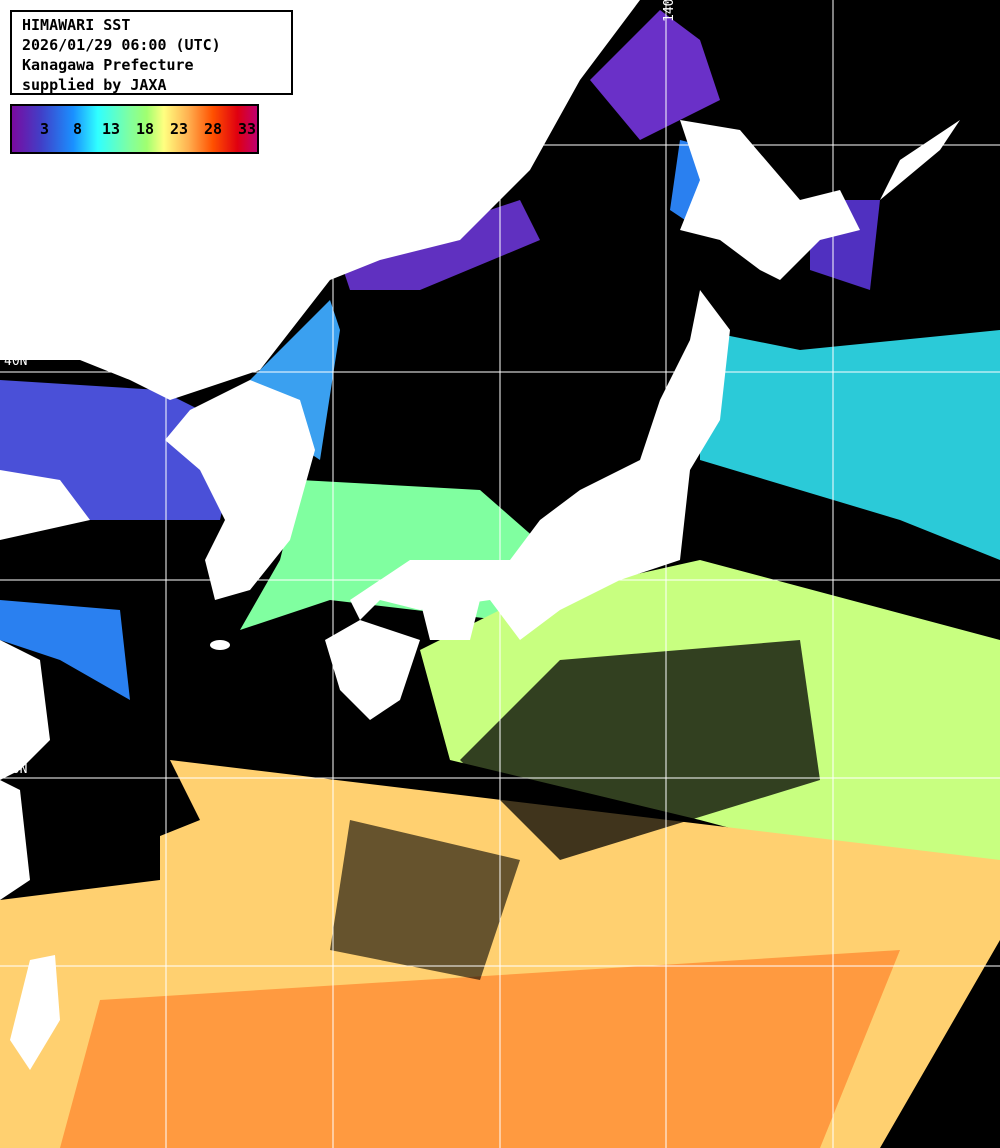 The height and width of the screenshot is (1148, 1000). What do you see at coordinates (94, 85) in the screenshot?
I see `credit: supplied by JAXA` at bounding box center [94, 85].